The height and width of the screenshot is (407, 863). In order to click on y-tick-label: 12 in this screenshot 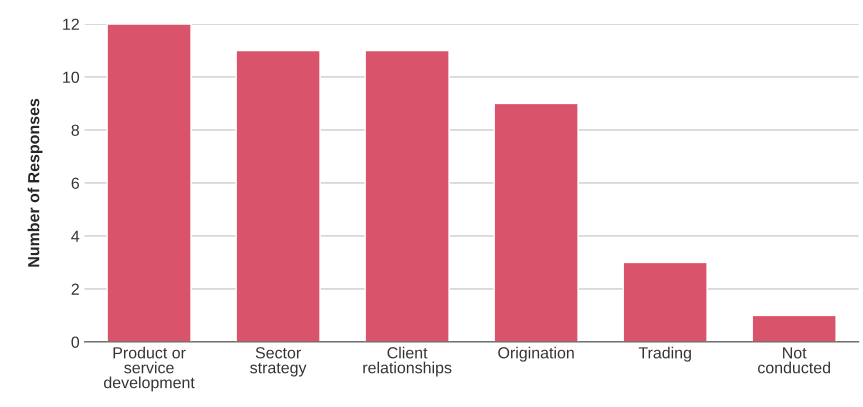, I will do `click(71, 24)`.